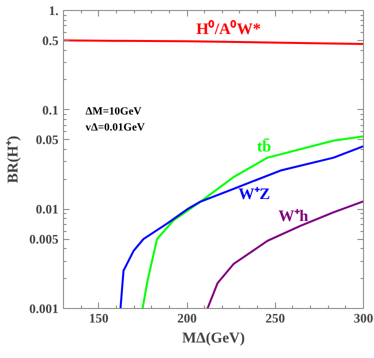 This screenshot has height=358, width=374. Describe the element at coordinates (115, 128) in the screenshot. I see `annotation: vΔ=0.01GeV` at that location.